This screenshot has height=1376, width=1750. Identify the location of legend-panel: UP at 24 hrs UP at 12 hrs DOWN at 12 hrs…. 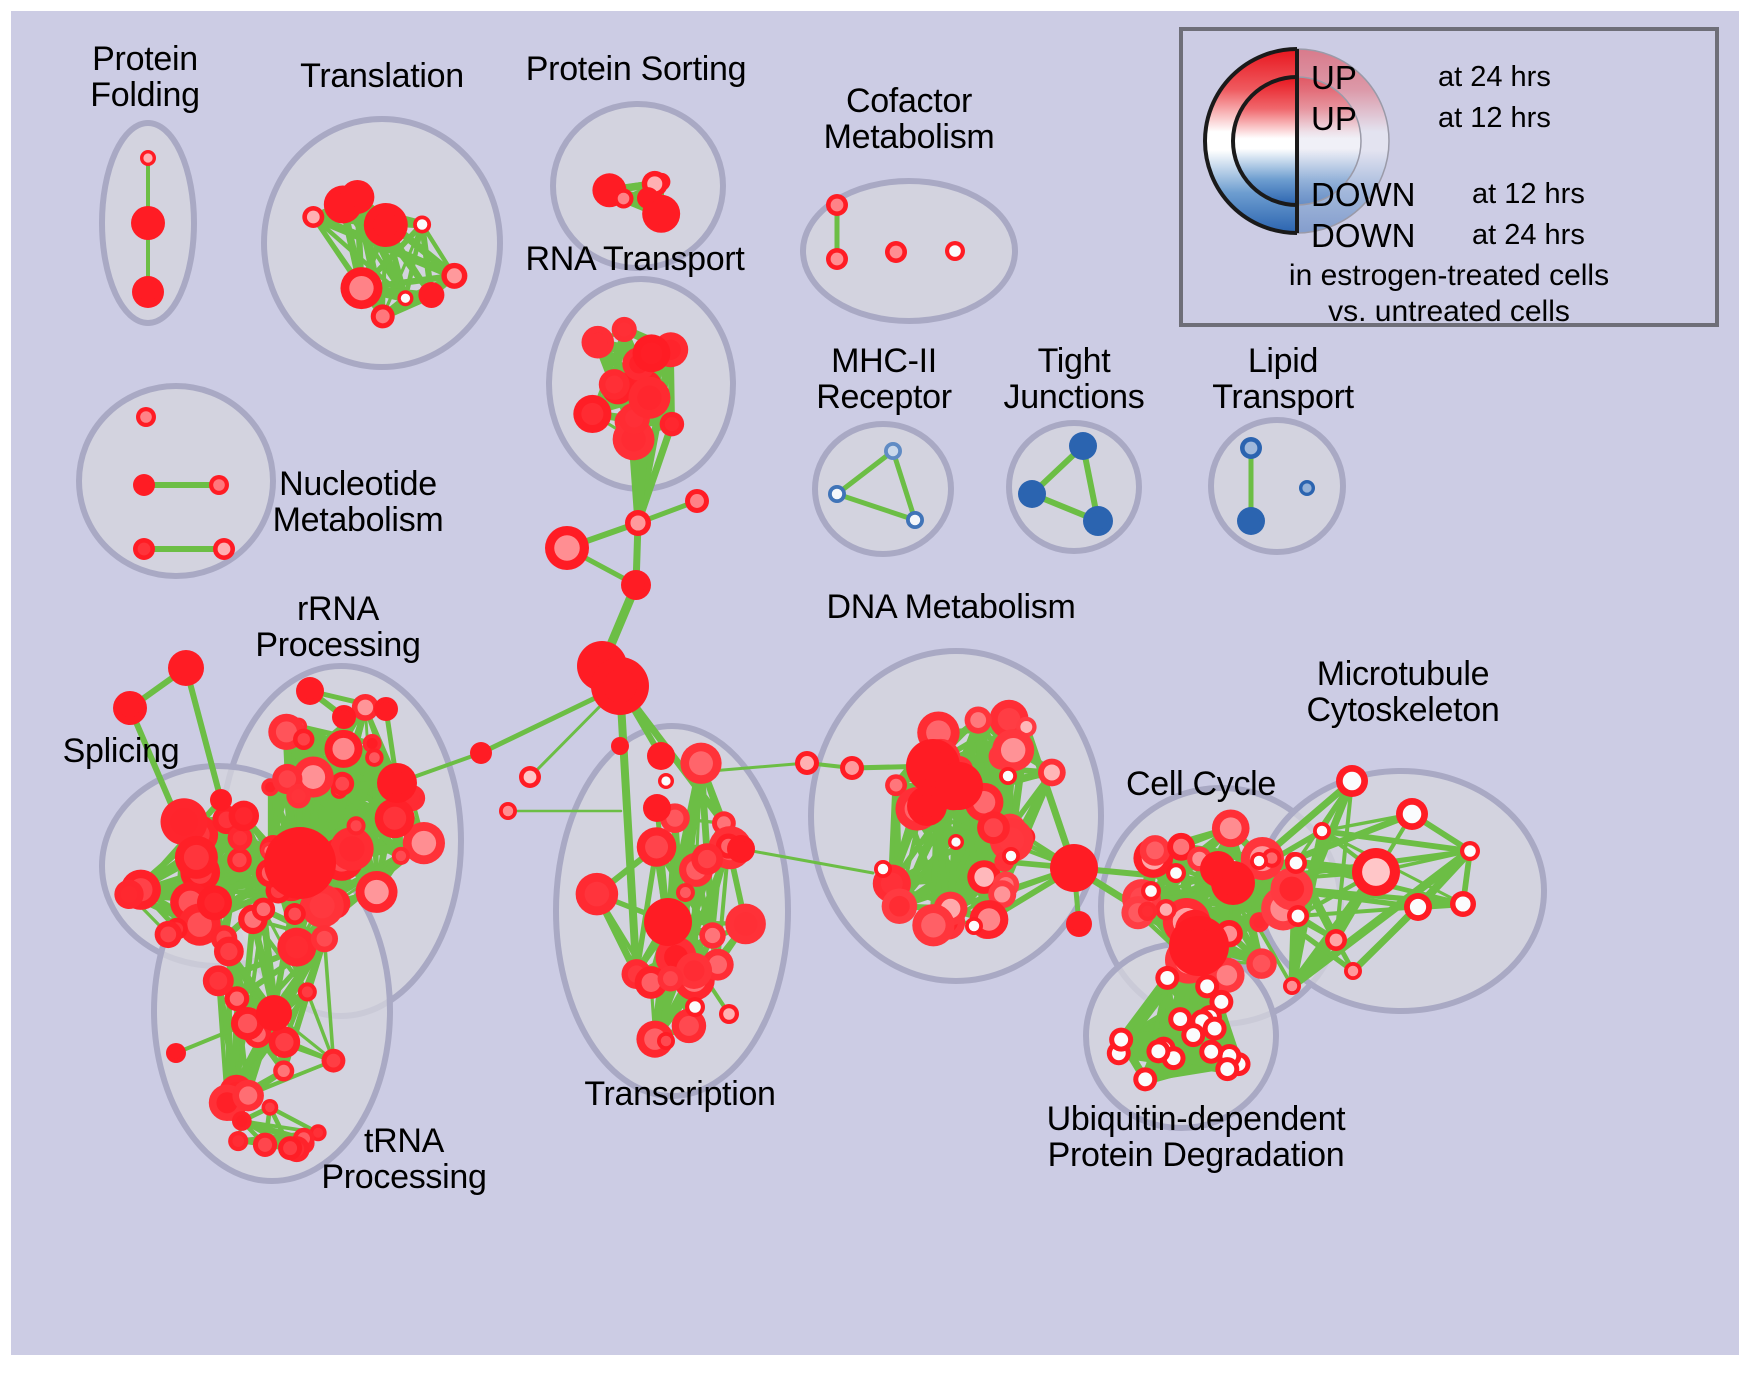
(1449, 177).